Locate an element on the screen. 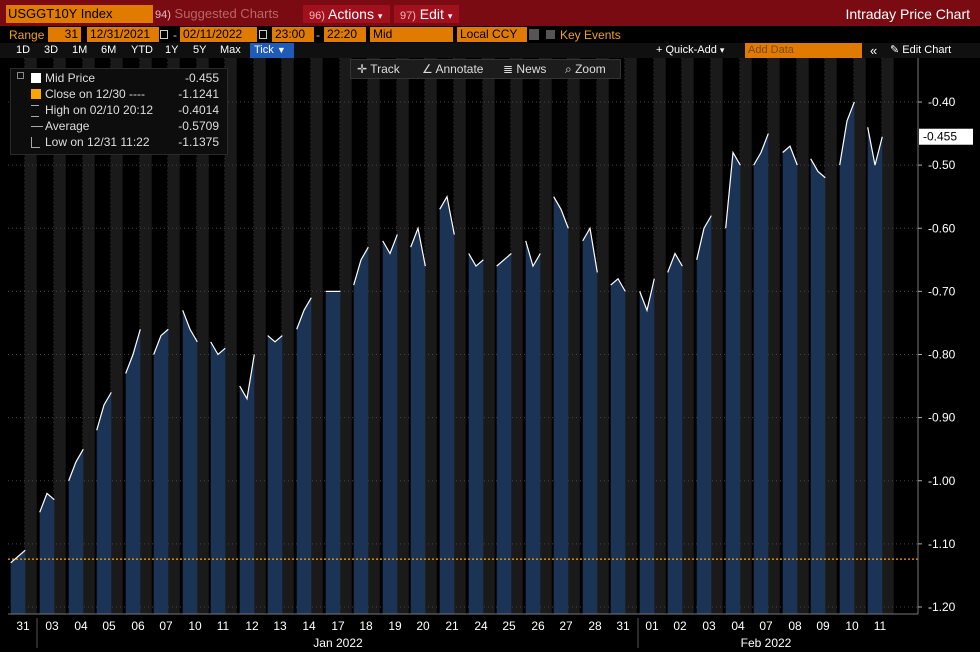 This screenshot has width=980, height=652. magnifier-icon: ⌕ is located at coordinates (568, 69).